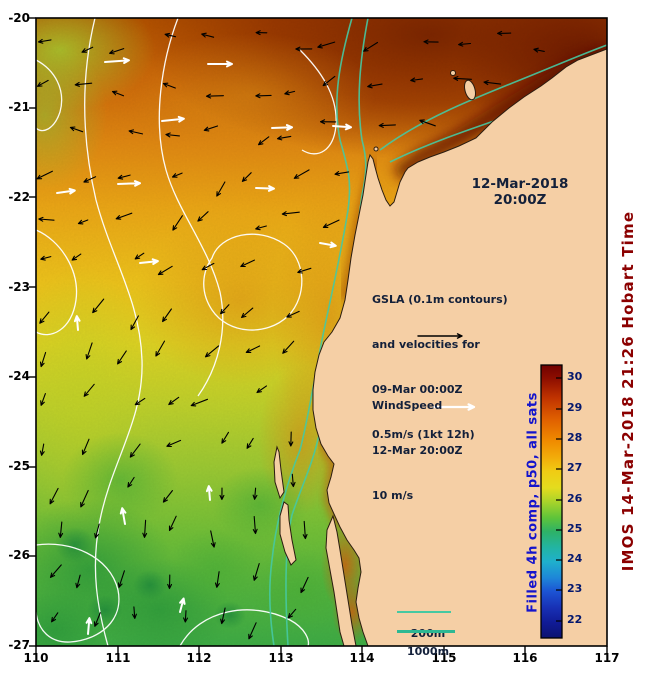 The width and height of the screenshot is (647, 684). Describe the element at coordinates (341, 580) in the screenshot. I see `peron-peninsula` at that location.